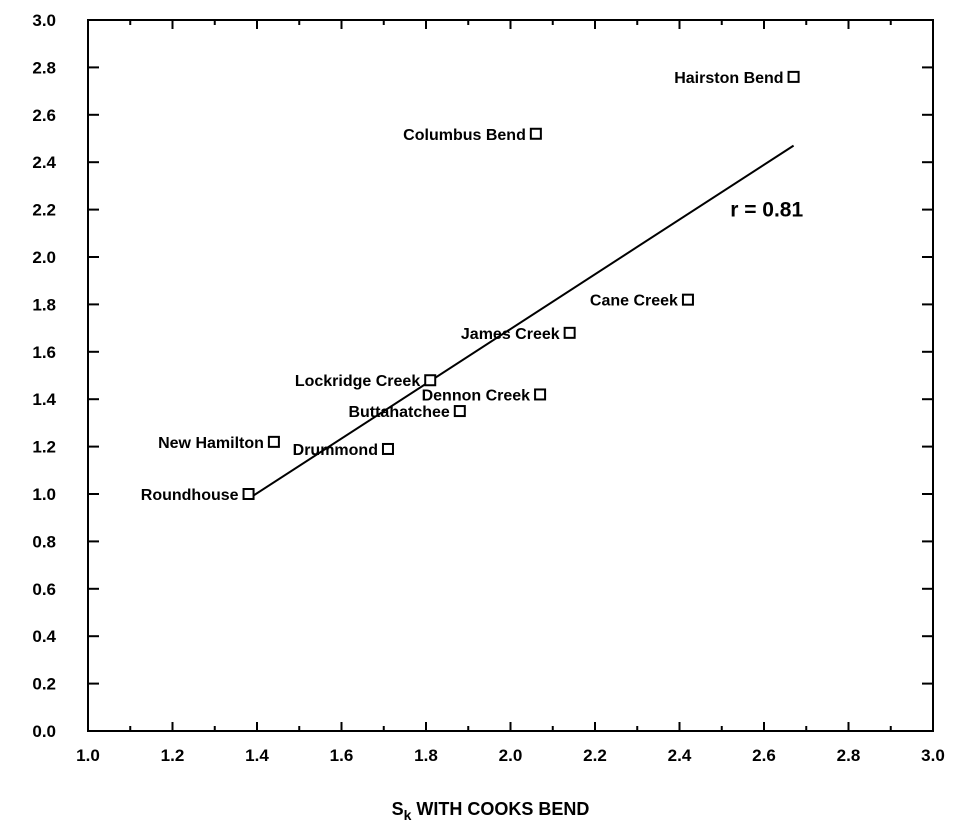 The height and width of the screenshot is (838, 980). Describe the element at coordinates (44, 589) in the screenshot. I see `y-tick-label: 0.6` at that location.